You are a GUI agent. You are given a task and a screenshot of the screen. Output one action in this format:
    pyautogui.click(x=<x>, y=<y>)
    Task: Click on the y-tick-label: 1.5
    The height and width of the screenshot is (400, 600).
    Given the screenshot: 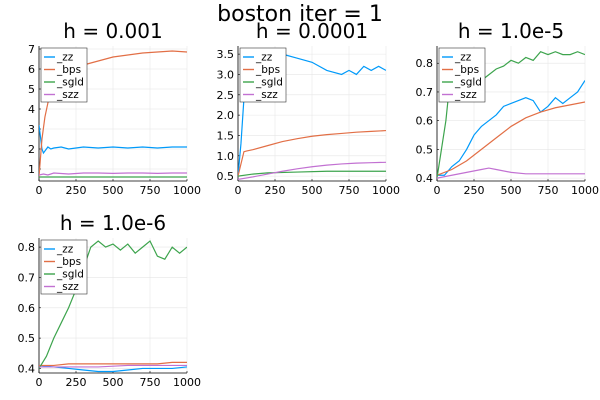 What is the action you would take?
    pyautogui.click(x=226, y=135)
    